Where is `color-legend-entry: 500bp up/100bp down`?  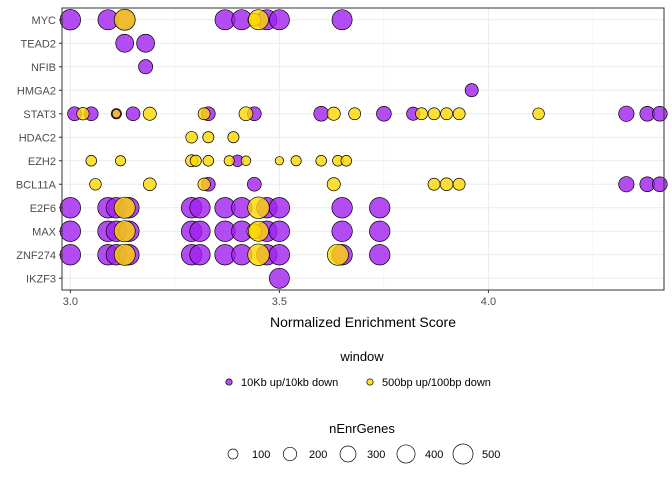
color-legend-entry: 500bp up/100bp down is located at coordinates (428, 383).